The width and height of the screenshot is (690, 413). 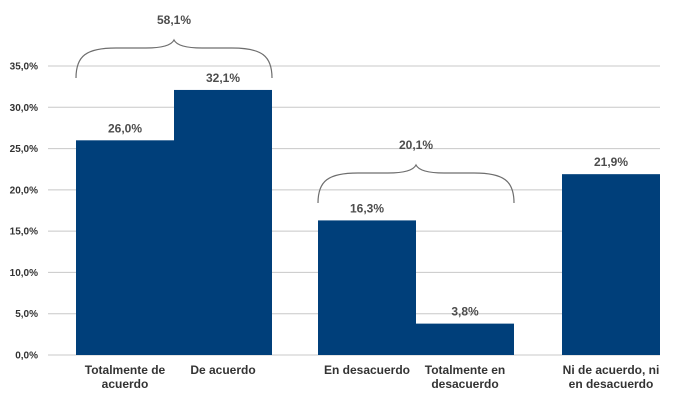 I want to click on data-label: 21,9%, so click(x=611, y=162).